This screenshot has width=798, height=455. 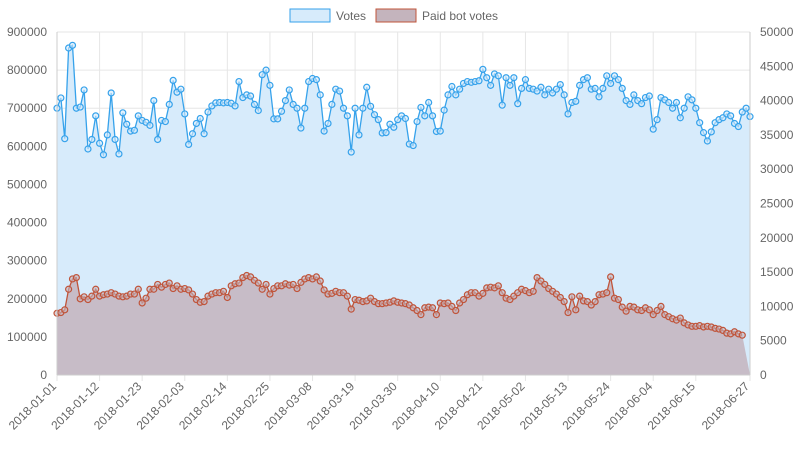 What do you see at coordinates (773, 341) in the screenshot?
I see `y-right-tick-label: 5000` at bounding box center [773, 341].